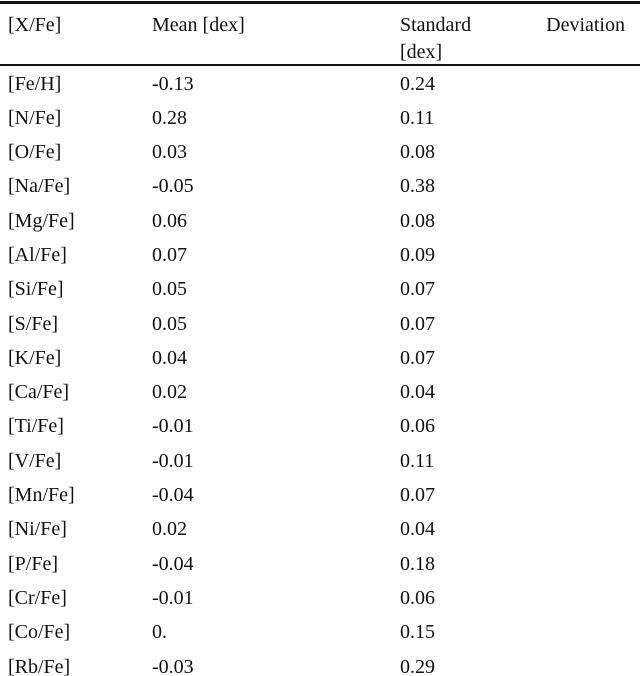 The height and width of the screenshot is (676, 640). Describe the element at coordinates (320, 358) in the screenshot. I see `table-row: [K/Fe] 0.04 0.07` at that location.